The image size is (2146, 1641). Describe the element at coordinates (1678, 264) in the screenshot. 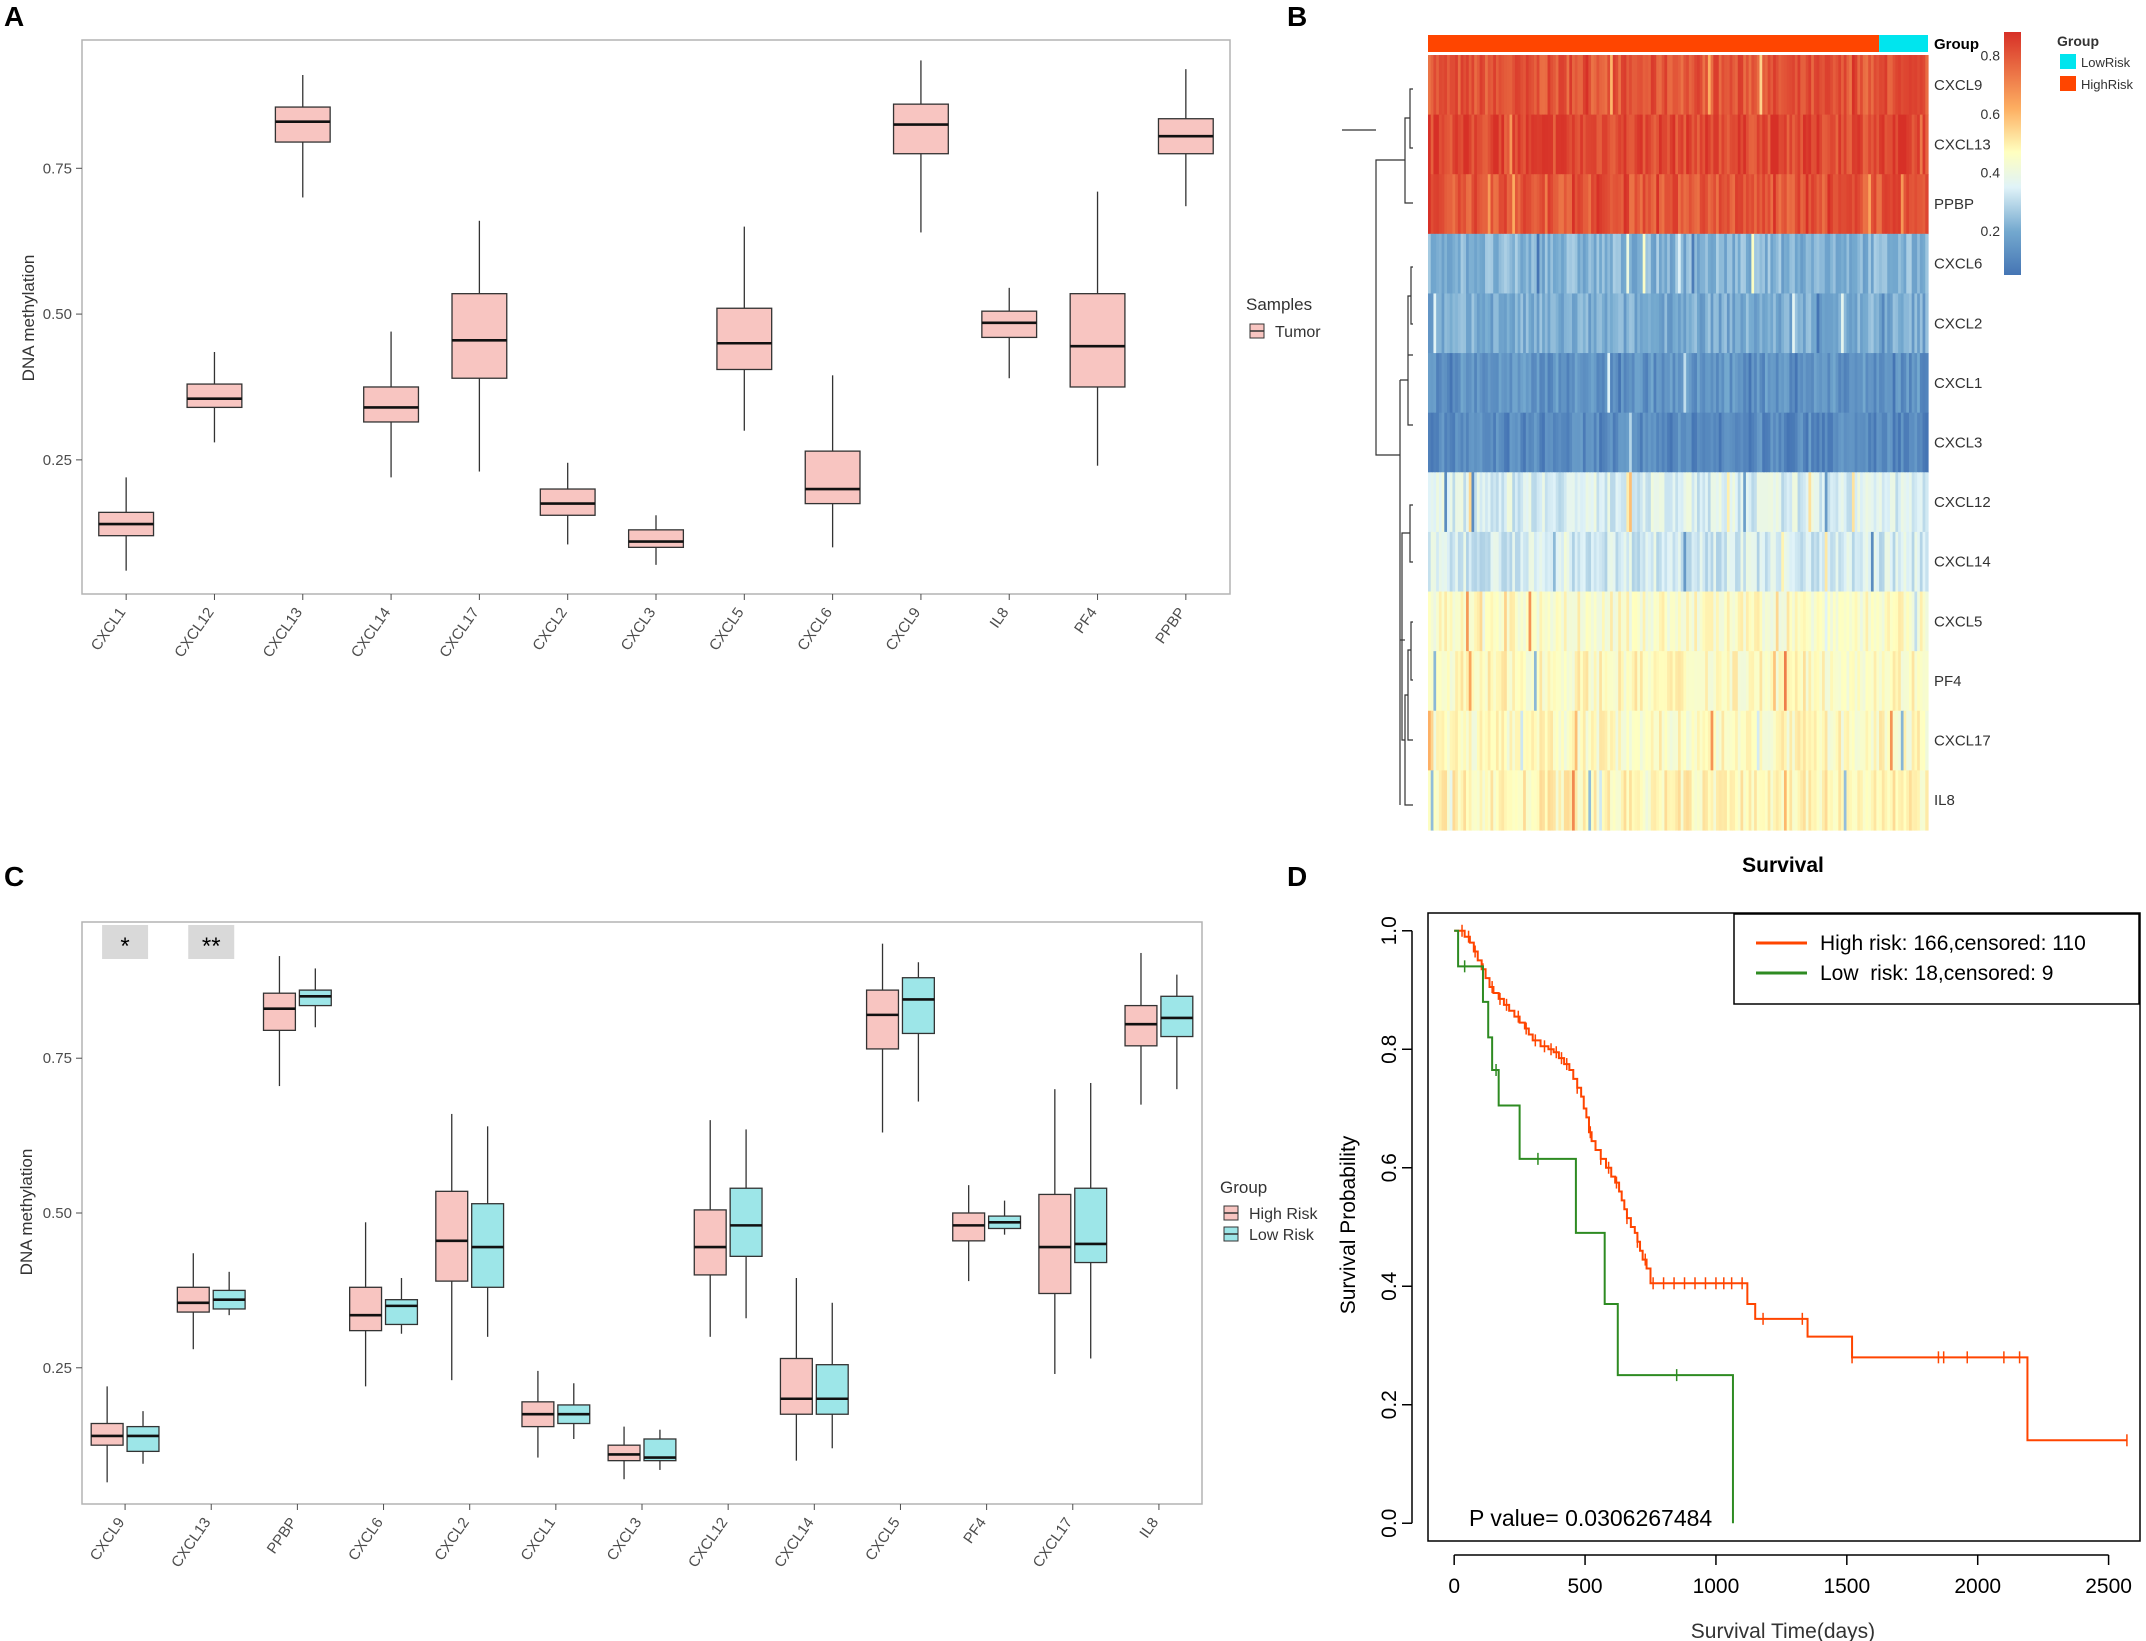

I see `heatmap-row-cxcl6` at that location.